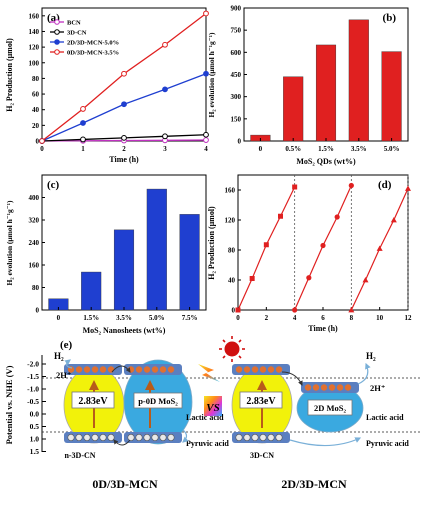 This screenshot has height=509, width=423. What do you see at coordinates (53, 185) in the screenshot?
I see `panel-c-label: (c)` at bounding box center [53, 185].